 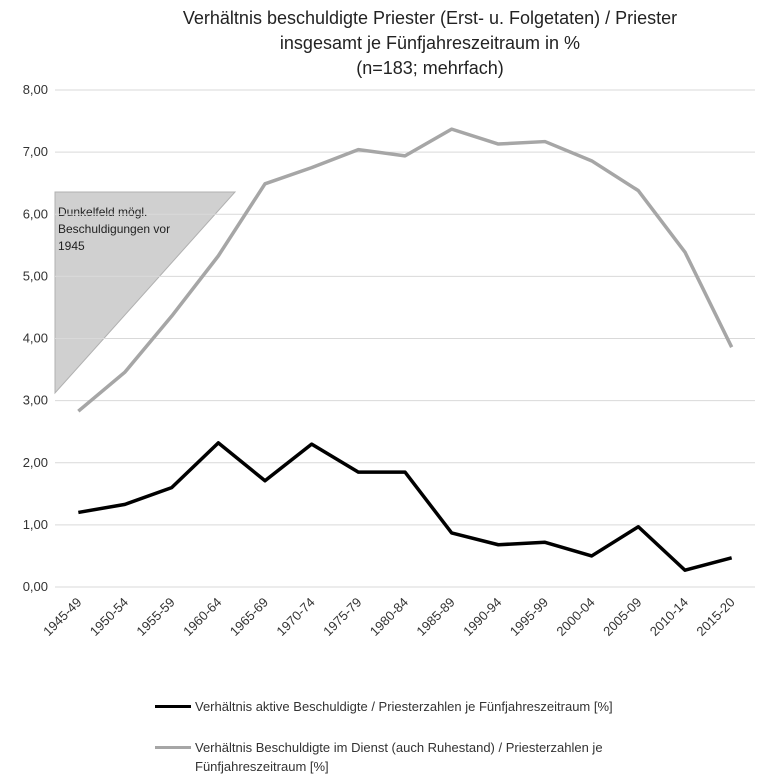 What do you see at coordinates (35, 338) in the screenshot?
I see `y-tick-label: 4,00` at bounding box center [35, 338].